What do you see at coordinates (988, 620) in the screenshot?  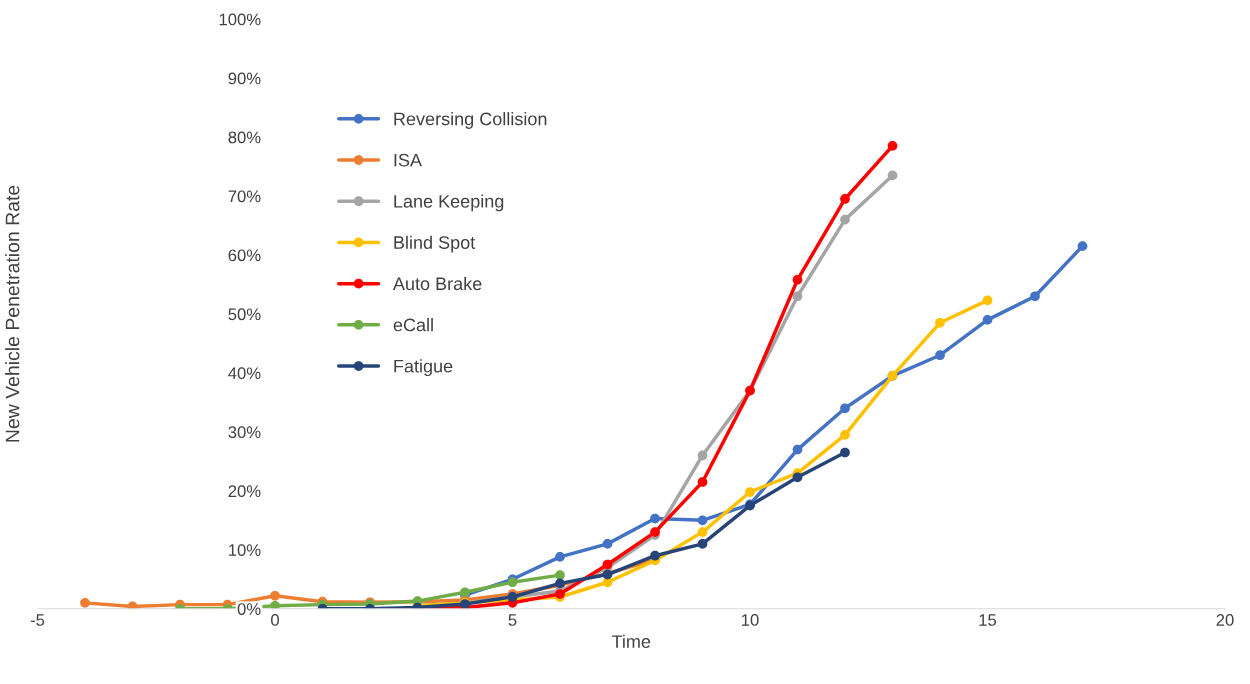 I see `x-tick-label: 15` at bounding box center [988, 620].